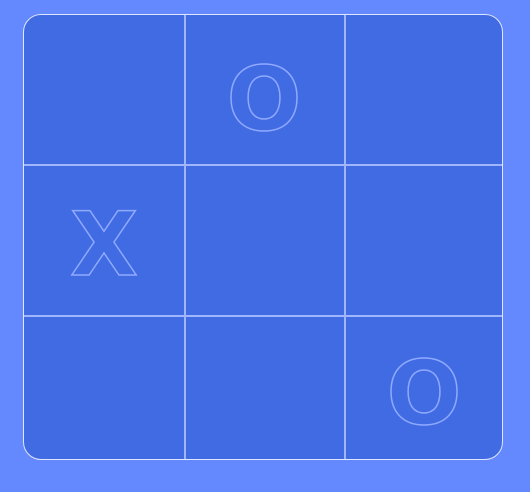 This screenshot has height=492, width=530. What do you see at coordinates (103, 244) in the screenshot?
I see `cell-mark: X` at bounding box center [103, 244].